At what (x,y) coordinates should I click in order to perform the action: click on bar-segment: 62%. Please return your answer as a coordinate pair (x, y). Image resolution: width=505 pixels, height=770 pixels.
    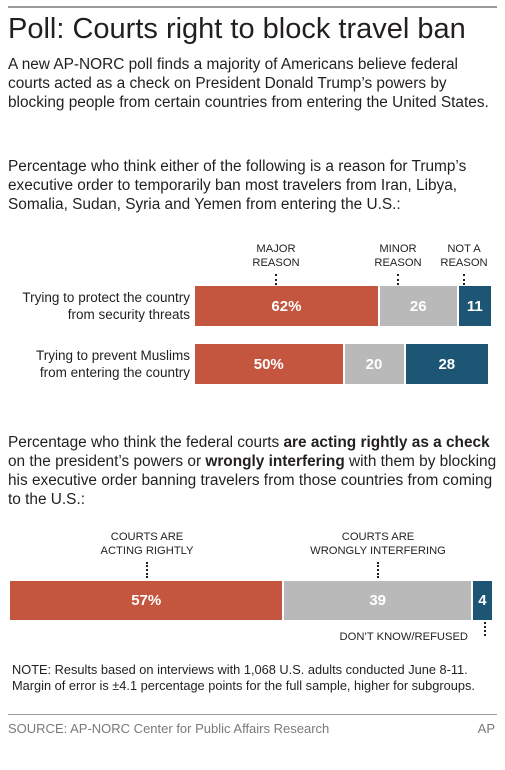
    Looking at the image, I should click on (286, 306).